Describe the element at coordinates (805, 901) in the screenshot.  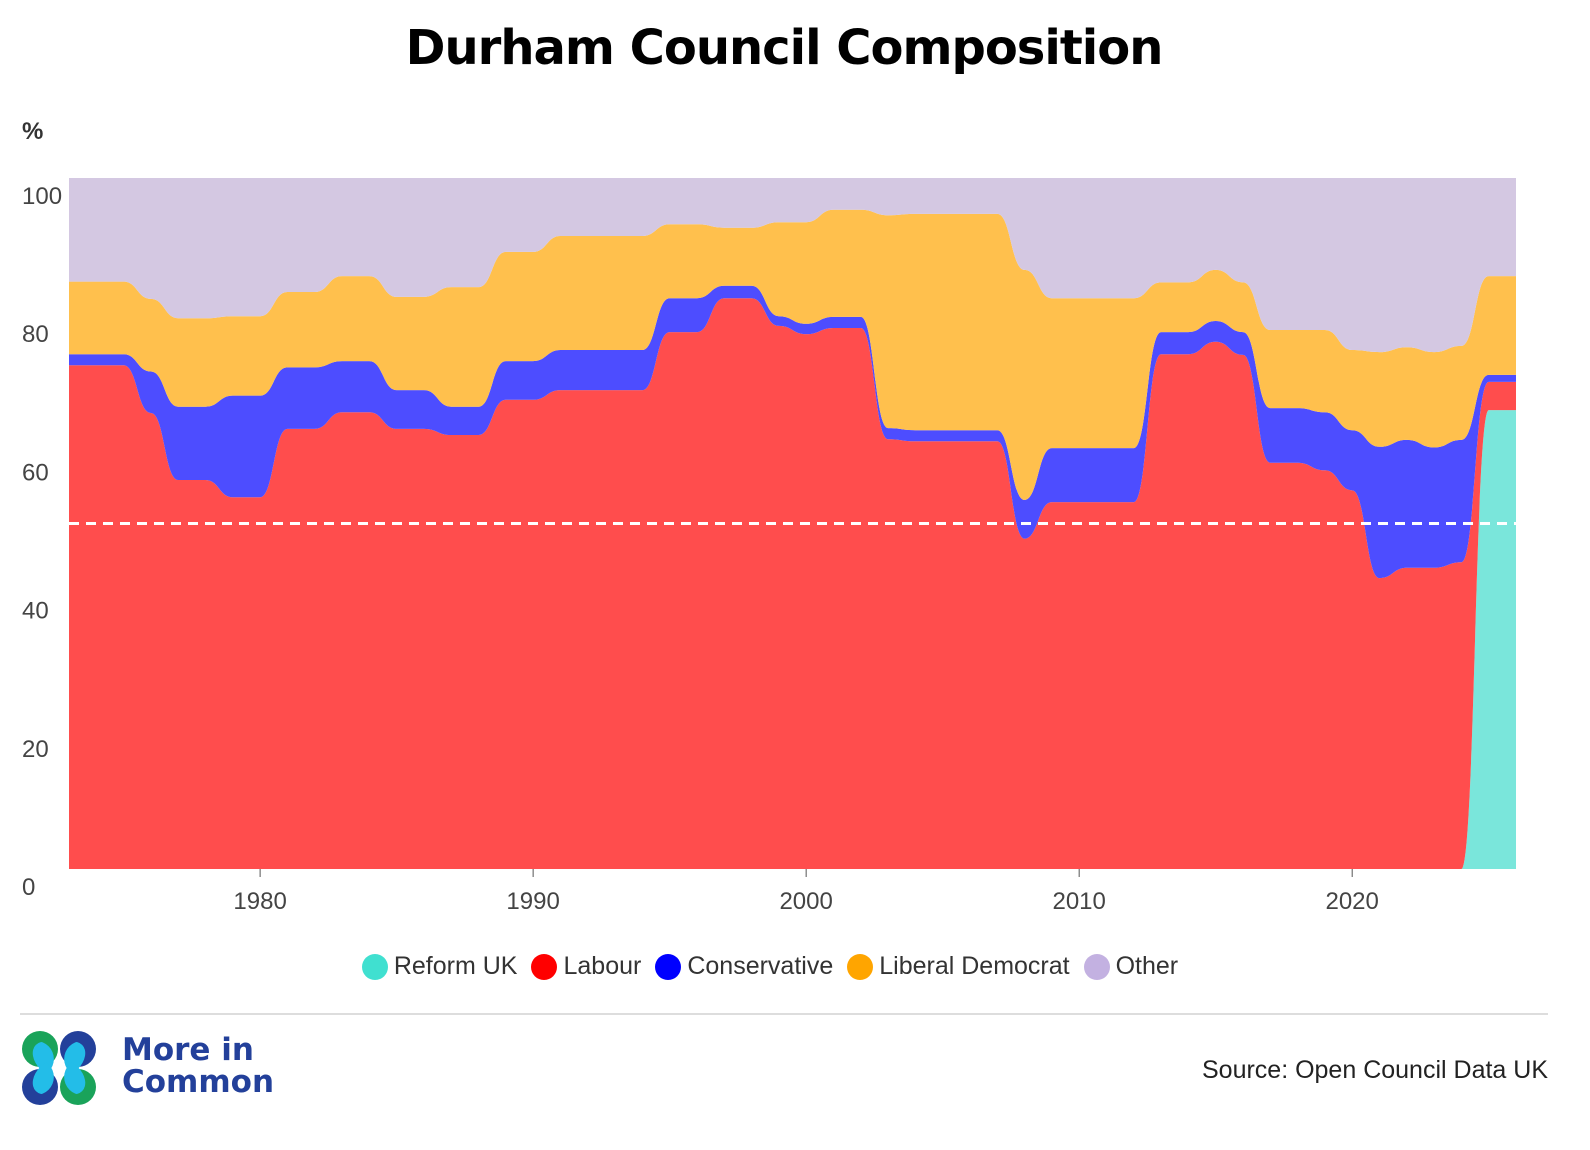
I see `x-tick-label: 2000` at that location.